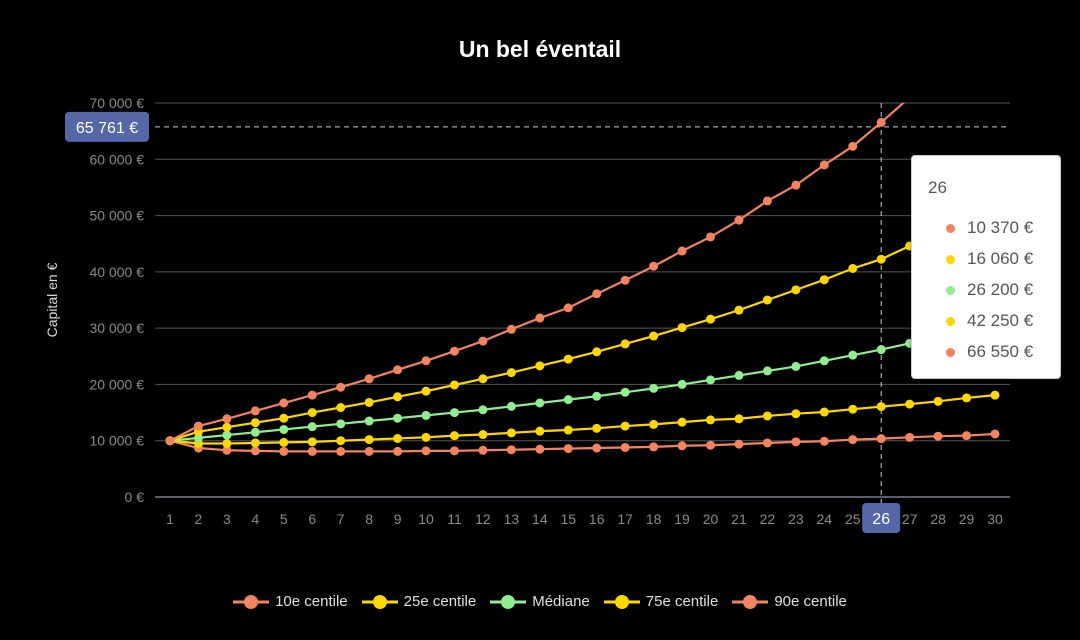  What do you see at coordinates (290, 601) in the screenshot?
I see `legend-item: 10e centile` at bounding box center [290, 601].